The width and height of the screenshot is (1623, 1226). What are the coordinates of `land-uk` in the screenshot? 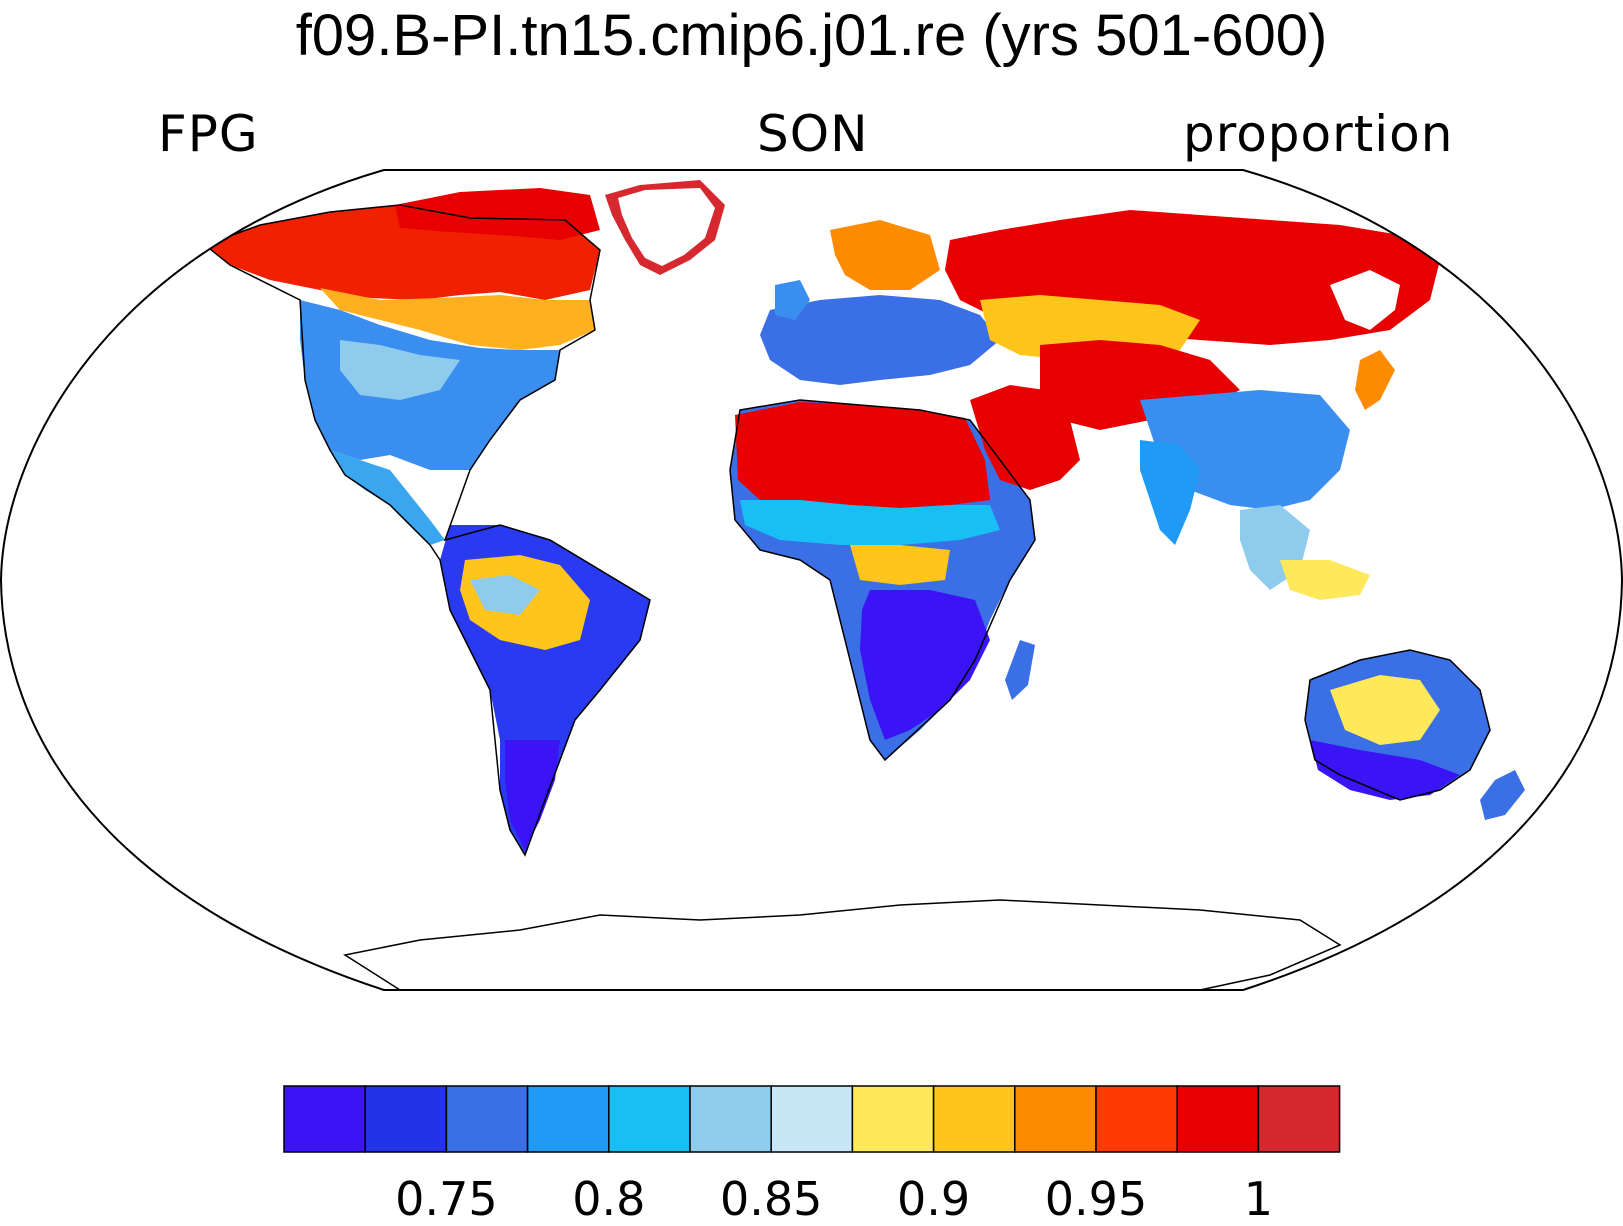 It's located at (792, 300).